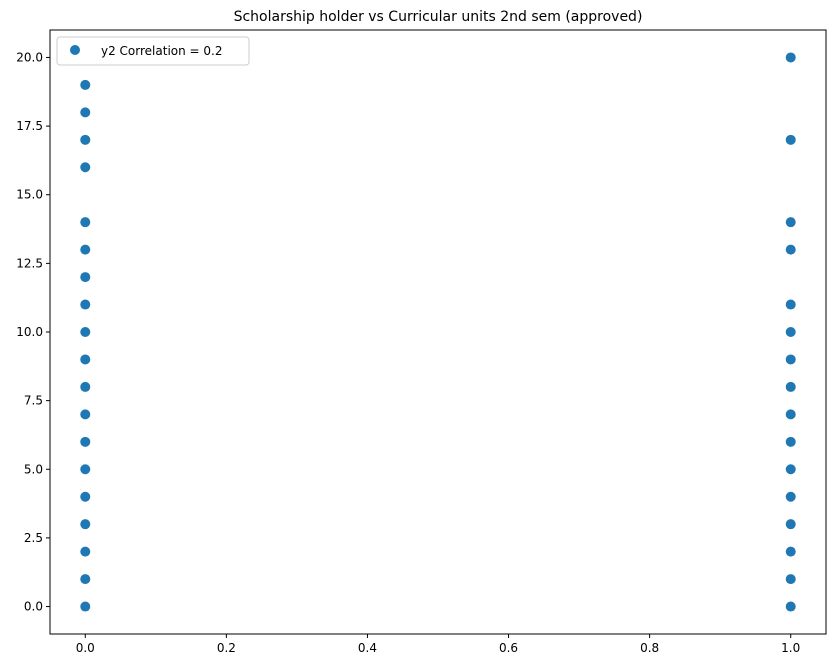 Image resolution: width=835 pixels, height=668 pixels. I want to click on legend-marker, so click(75, 50).